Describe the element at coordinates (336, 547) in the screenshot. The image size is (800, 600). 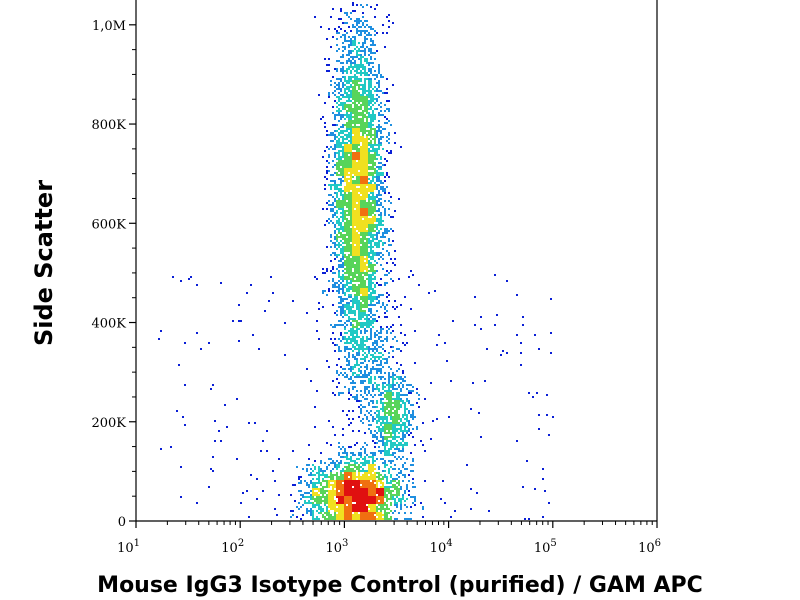
I see `x-tick-label: 103` at that location.